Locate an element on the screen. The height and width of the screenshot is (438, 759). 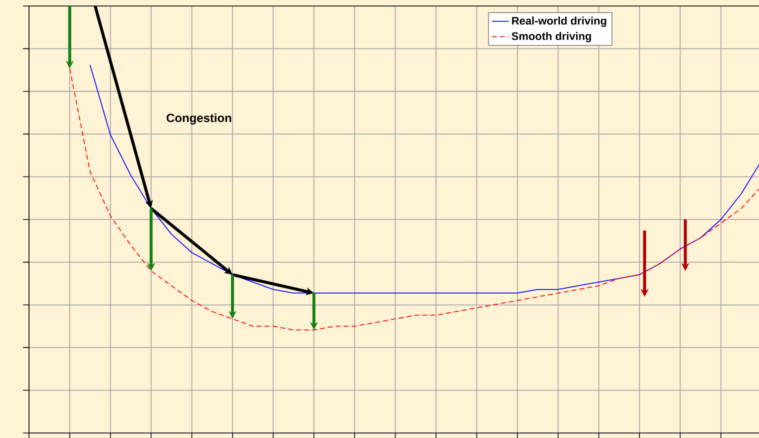
annotation: Congestion is located at coordinates (199, 119).